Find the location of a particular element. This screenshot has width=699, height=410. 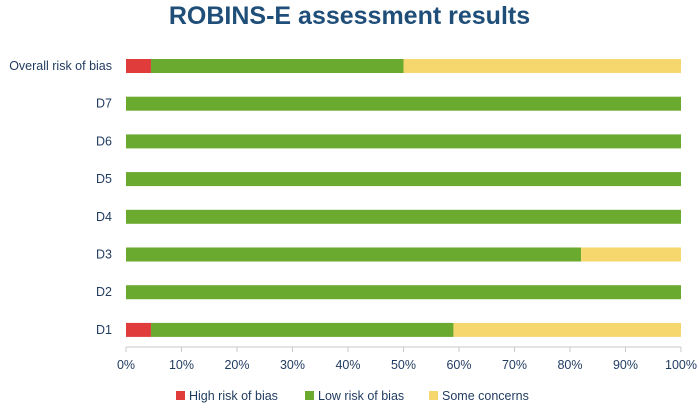

legend-label: Some concerns is located at coordinates (485, 396).